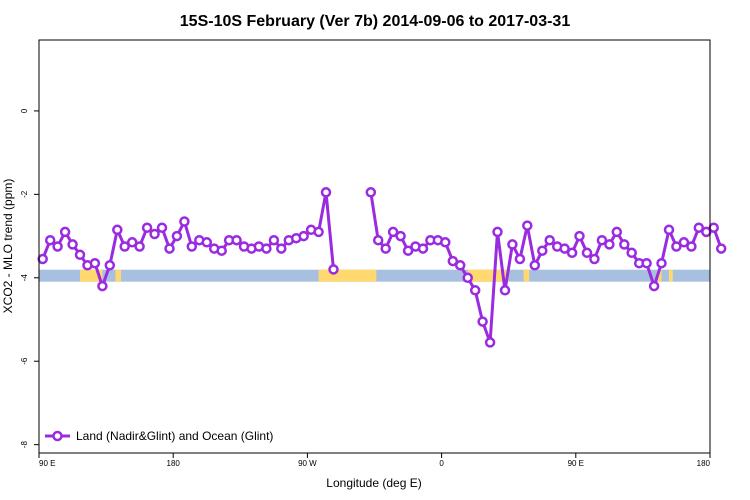 Image resolution: width=750 pixels, height=500 pixels. What do you see at coordinates (8, 246) in the screenshot?
I see `y-axis-label: XCO2 - MLO trend (ppm)` at bounding box center [8, 246].